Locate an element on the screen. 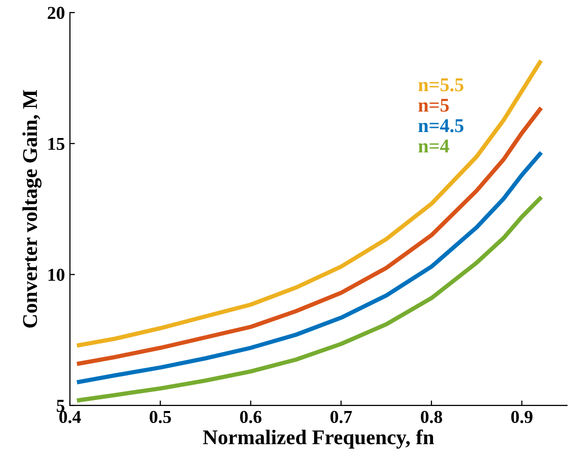 This screenshot has width=578, height=465. x-tick-label: 0.4 is located at coordinates (70, 417).